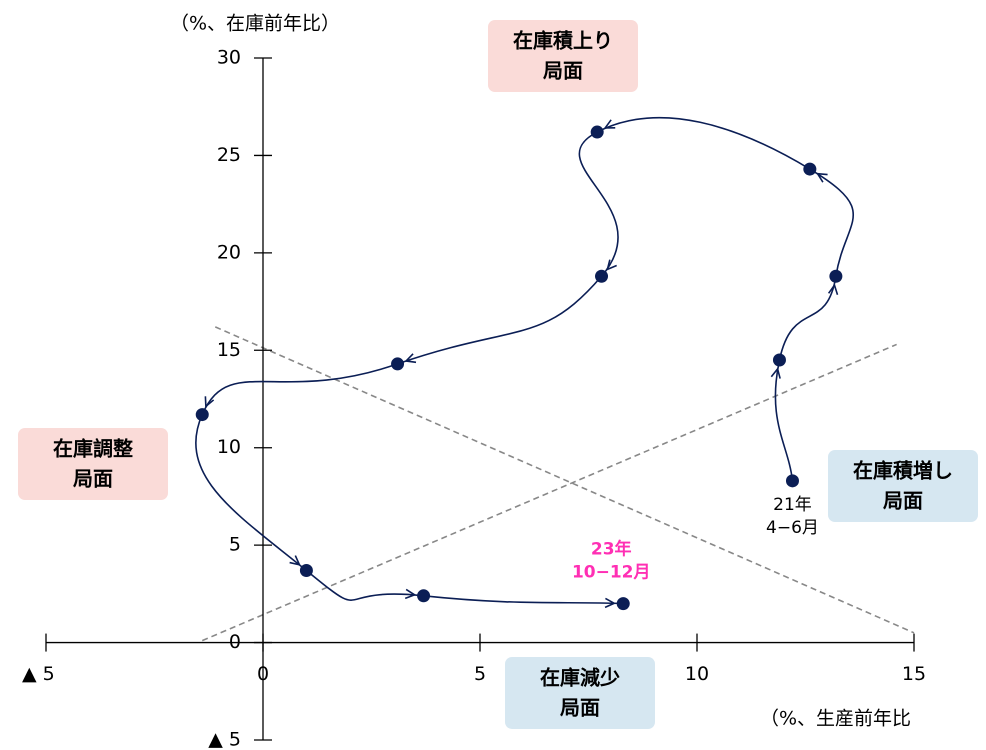  I want to click on phase-label: 在庫調整, so click(93, 449).